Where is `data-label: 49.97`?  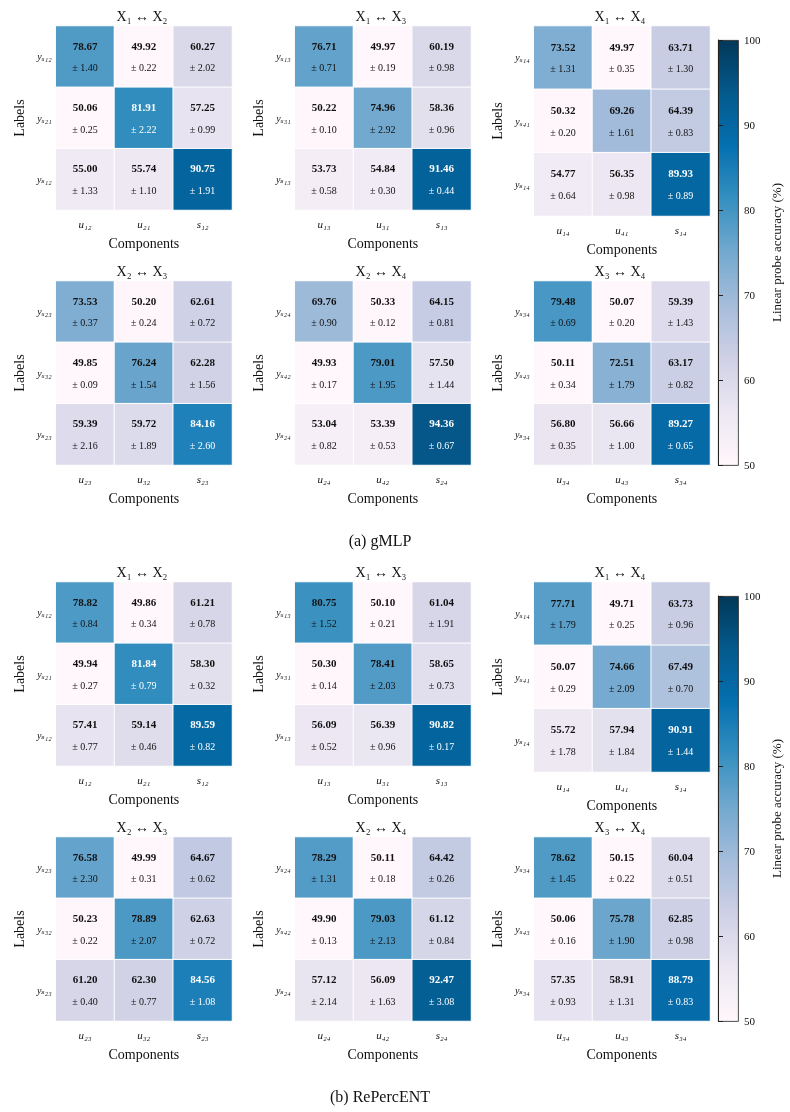
data-label: 49.97 is located at coordinates (383, 45).